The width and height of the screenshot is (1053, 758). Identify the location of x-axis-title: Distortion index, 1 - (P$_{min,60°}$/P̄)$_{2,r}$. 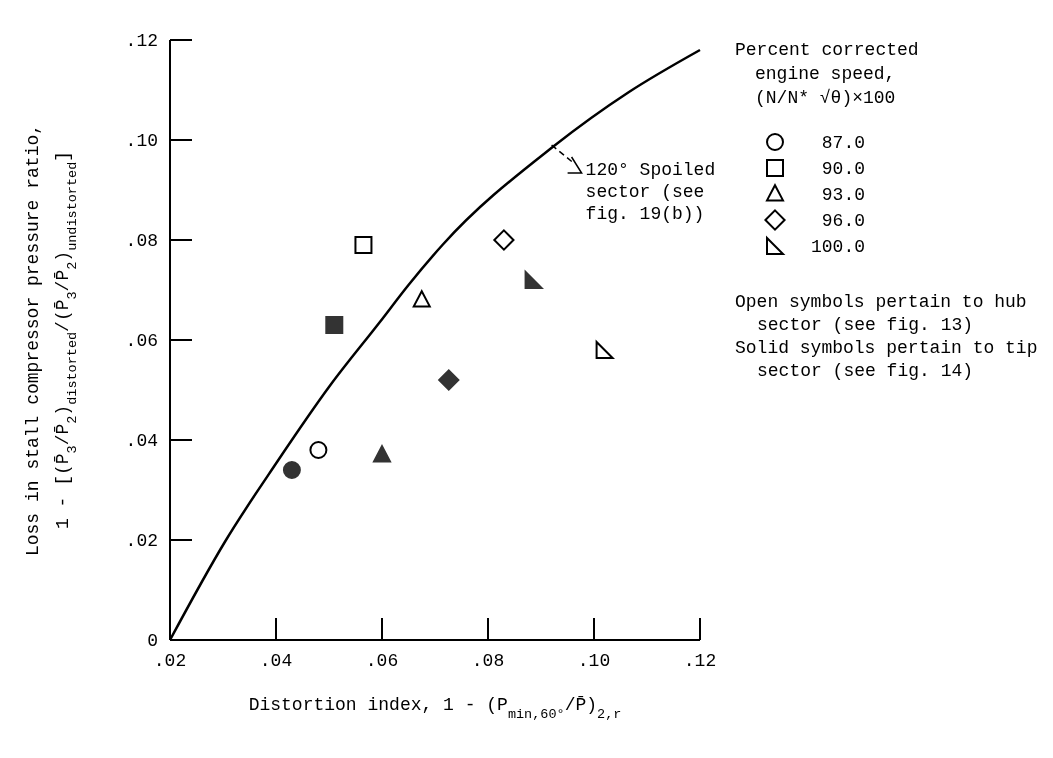
(435, 708).